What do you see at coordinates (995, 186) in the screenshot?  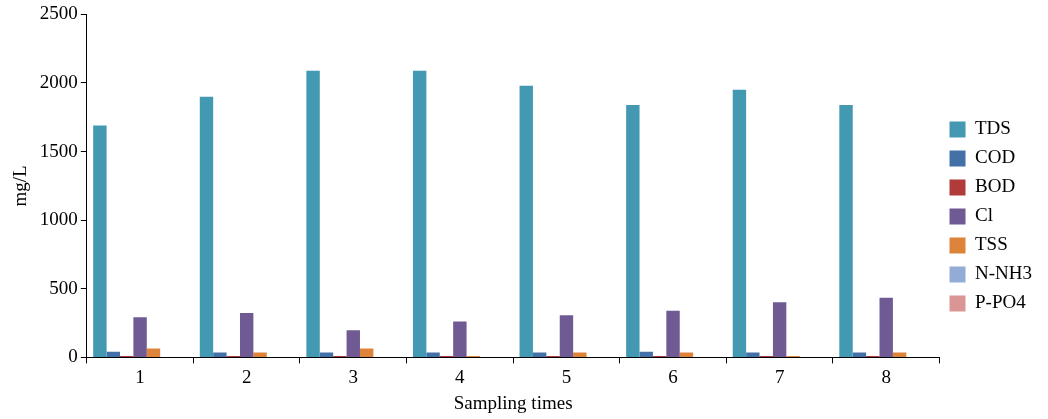 I see `legend-label: BOD` at bounding box center [995, 186].